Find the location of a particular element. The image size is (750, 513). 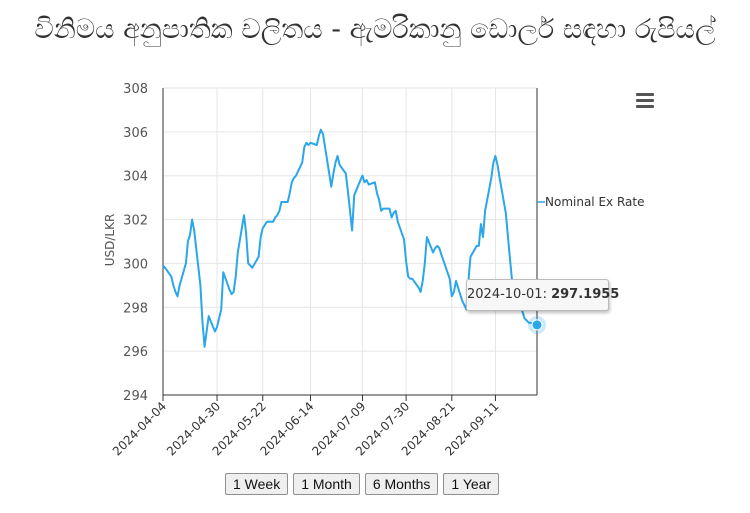

data-tooltip: 2024-10-01: 297.1955 is located at coordinates (542, 295).